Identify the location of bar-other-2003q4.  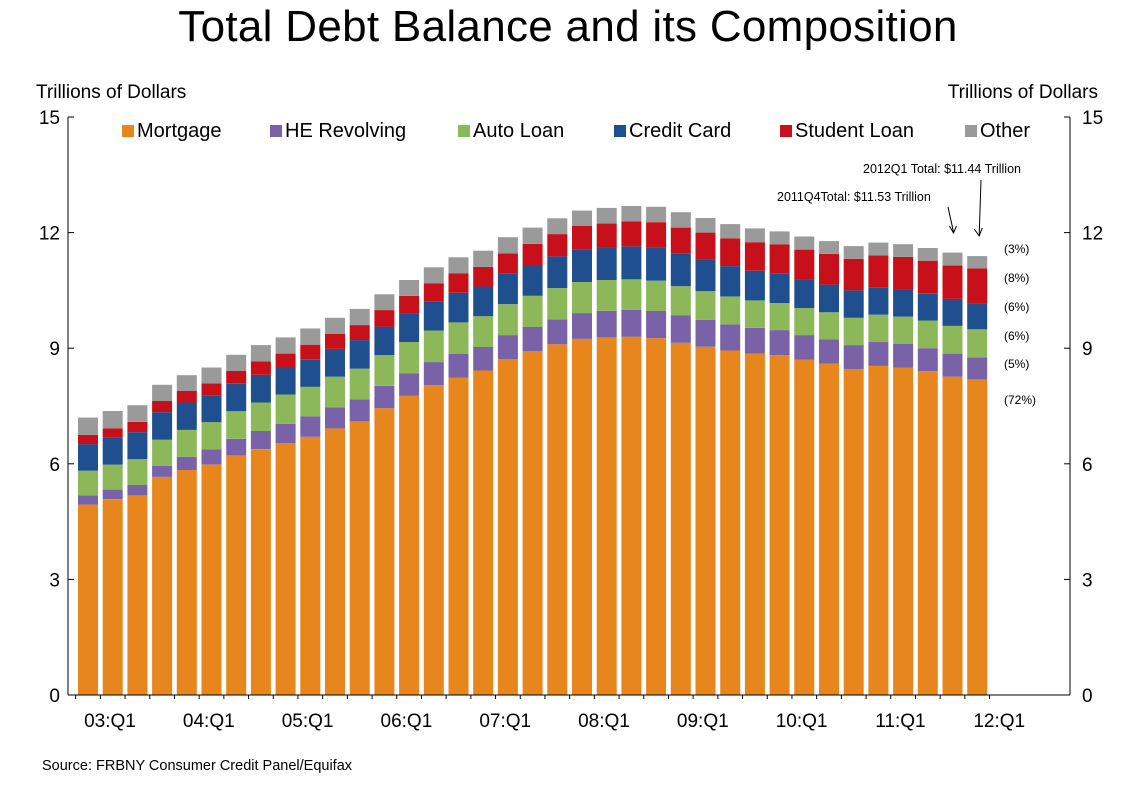
(162, 392).